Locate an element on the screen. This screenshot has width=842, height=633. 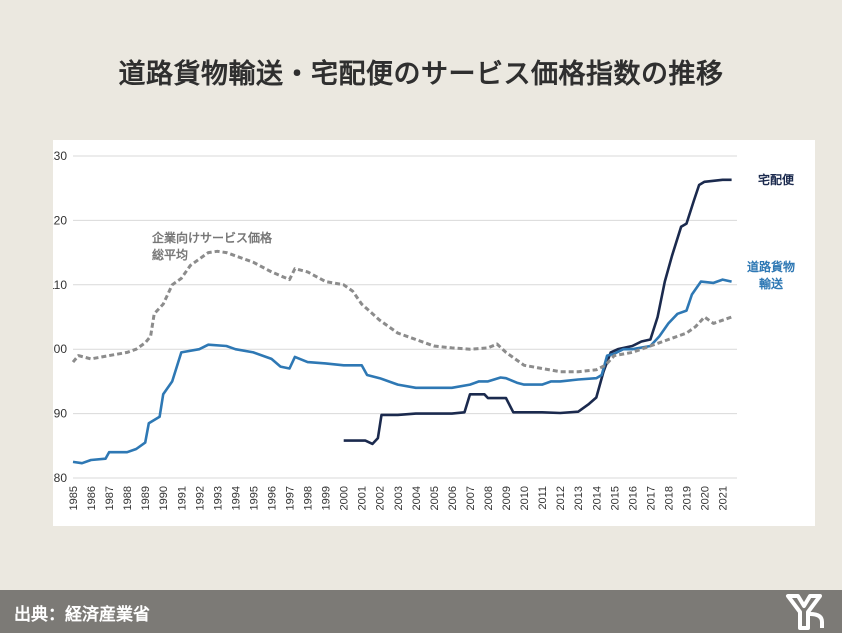
footer-bar: 出典：経済産業省 is located at coordinates (421, 611).